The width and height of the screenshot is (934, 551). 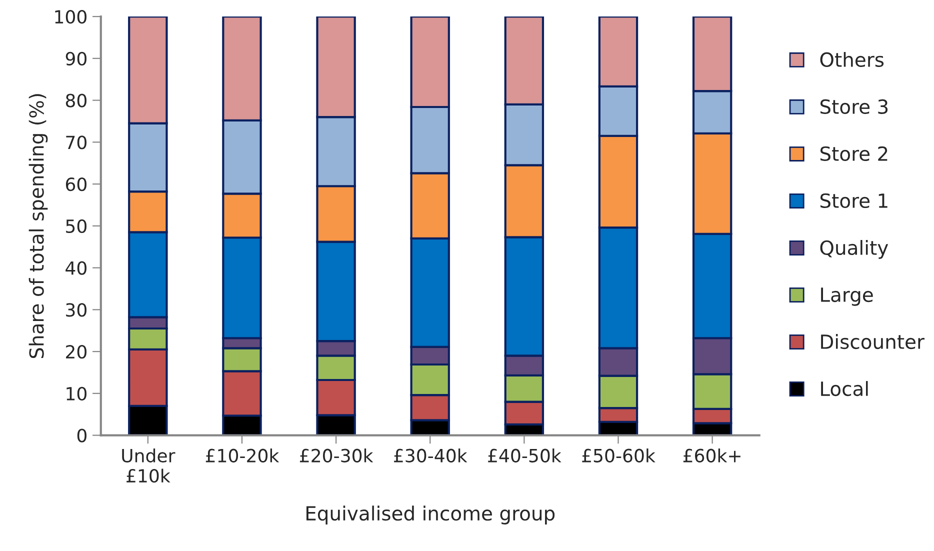 What do you see at coordinates (431, 455) in the screenshot?
I see `x-tick-label: £30-40k` at bounding box center [431, 455].